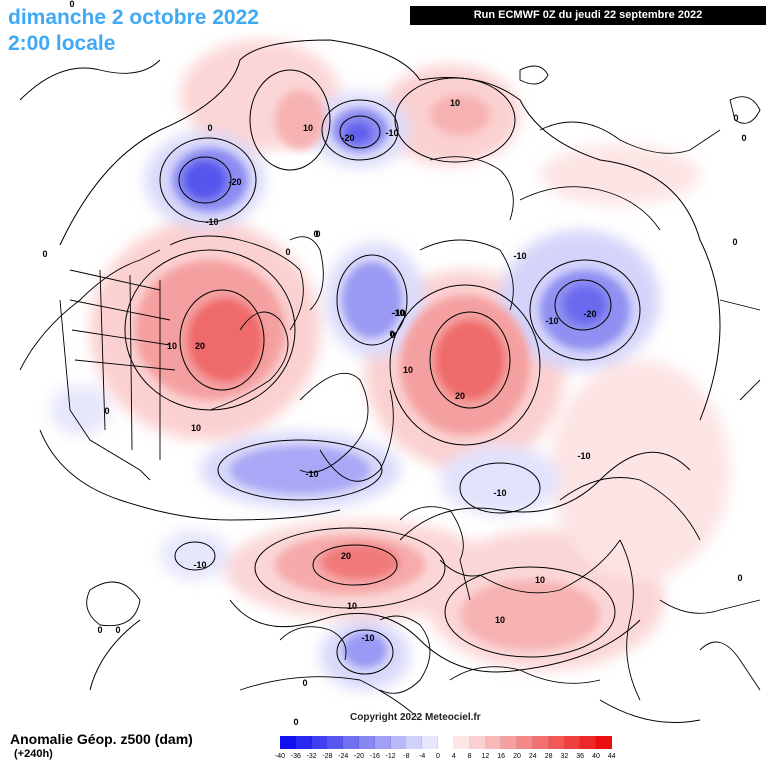 This screenshot has height=768, width=768. What do you see at coordinates (374, 756) in the screenshot?
I see `legend-tick: -16` at bounding box center [374, 756].